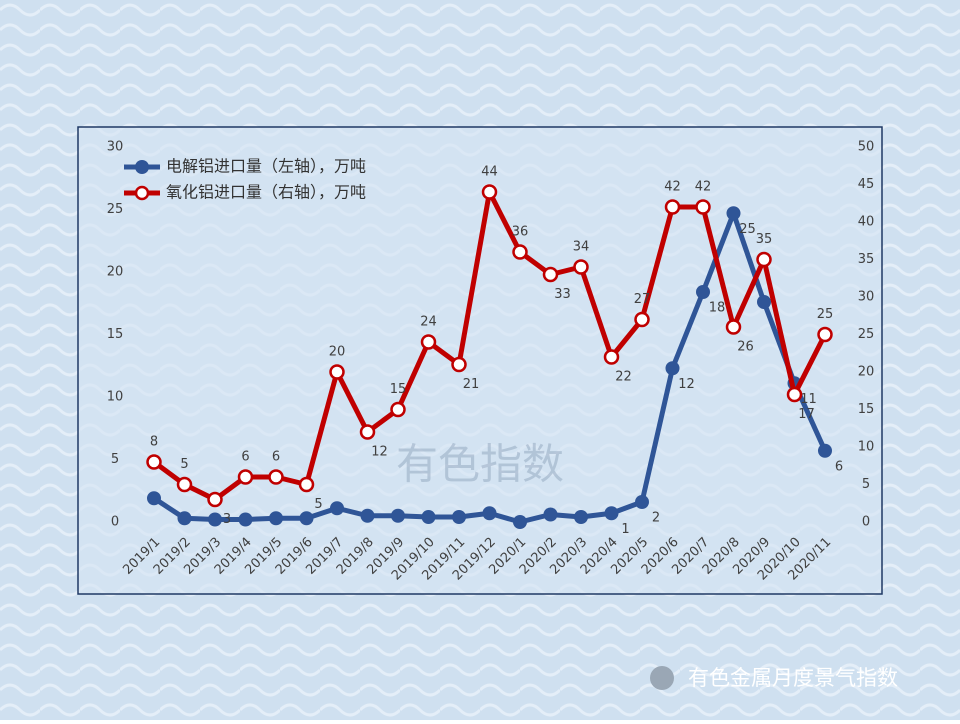 This screenshot has height=724, width=960. What do you see at coordinates (428, 322) in the screenshot?
I see `data-label: 24` at bounding box center [428, 322].